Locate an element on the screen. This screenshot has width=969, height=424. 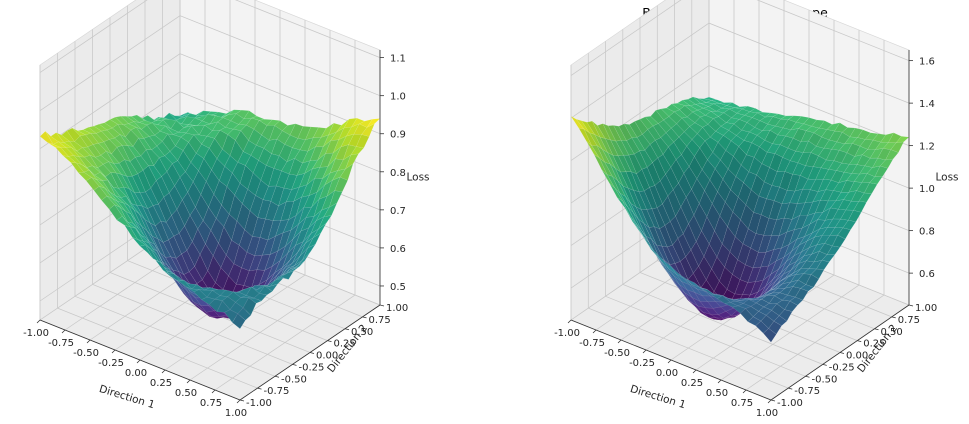
y-tick-label: -1.00 is located at coordinates (259, 403).